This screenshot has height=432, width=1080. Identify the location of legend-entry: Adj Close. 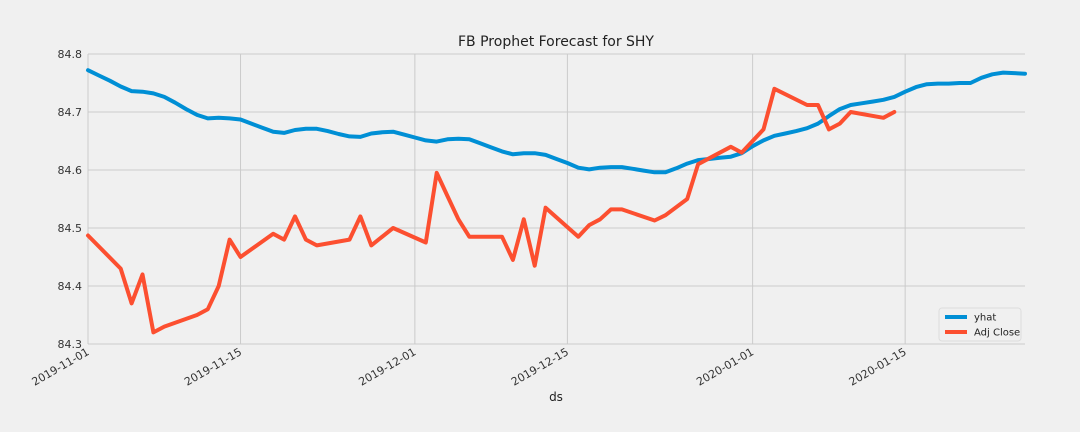
(997, 333).